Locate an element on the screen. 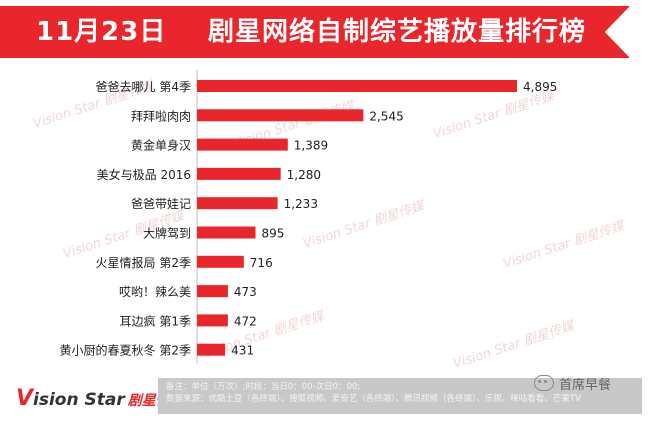  value-label: 472 is located at coordinates (245, 321).